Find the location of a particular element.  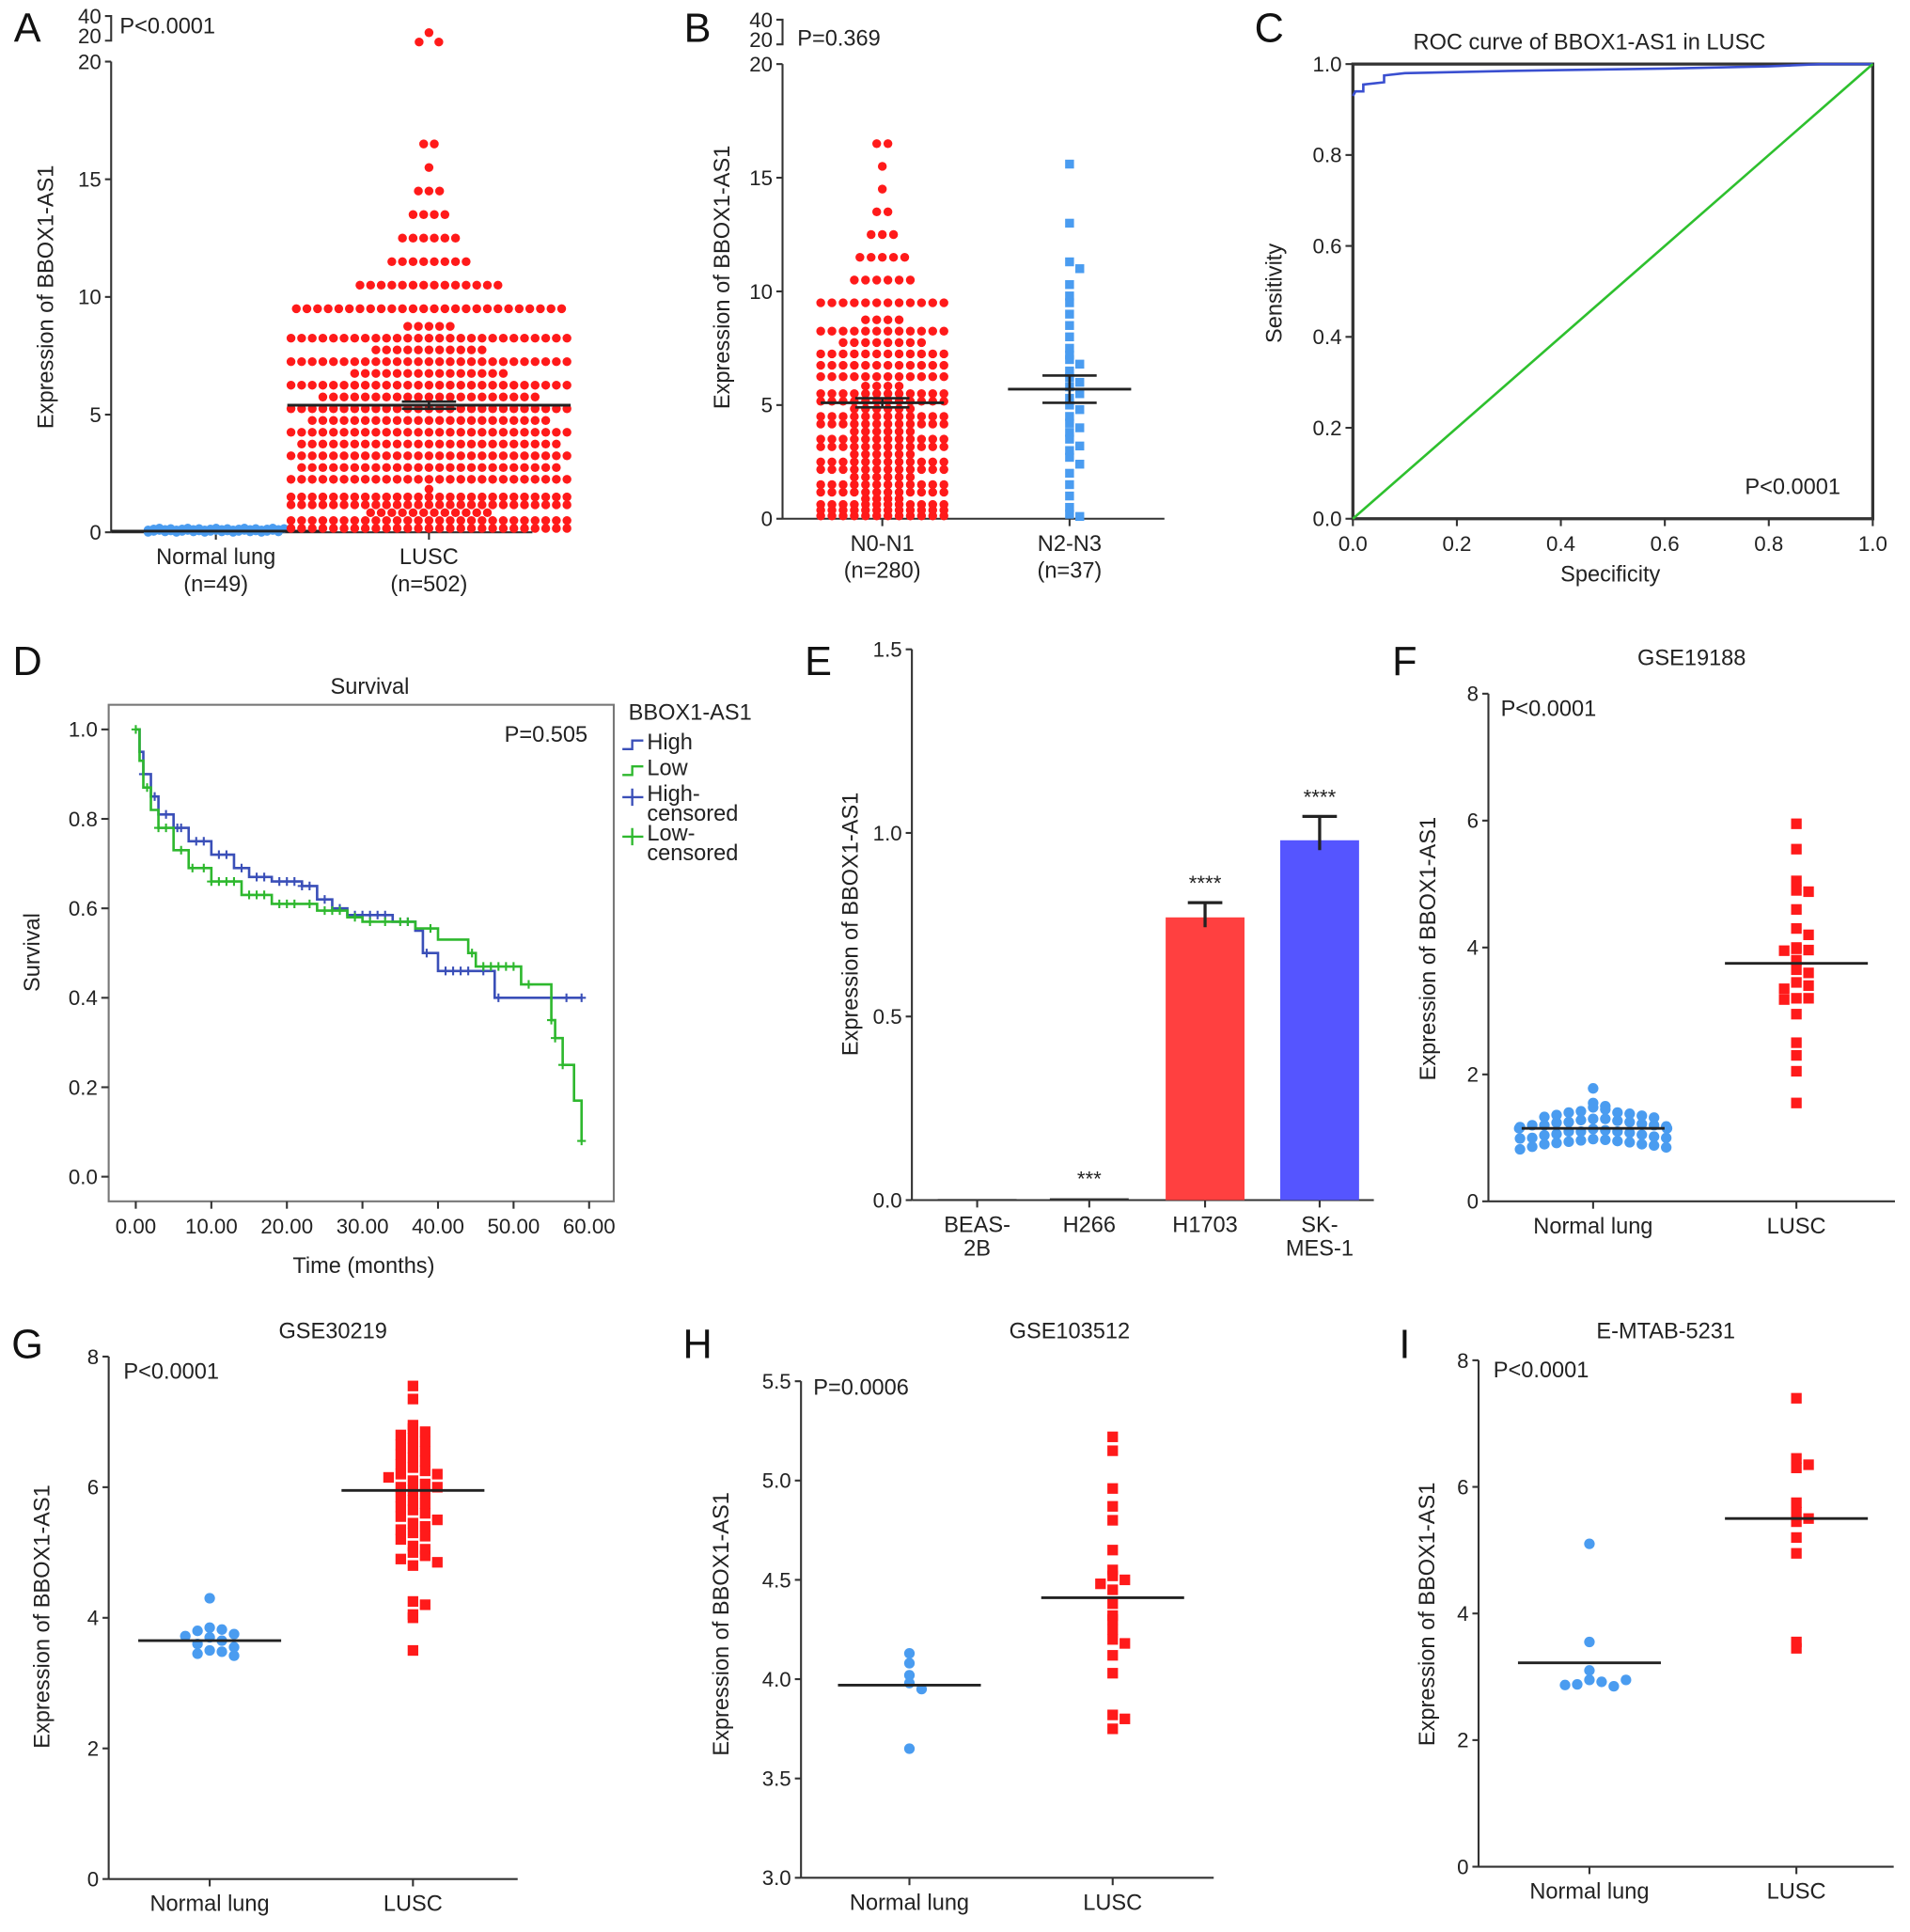

y-tick-label: 15 is located at coordinates (90, 180).